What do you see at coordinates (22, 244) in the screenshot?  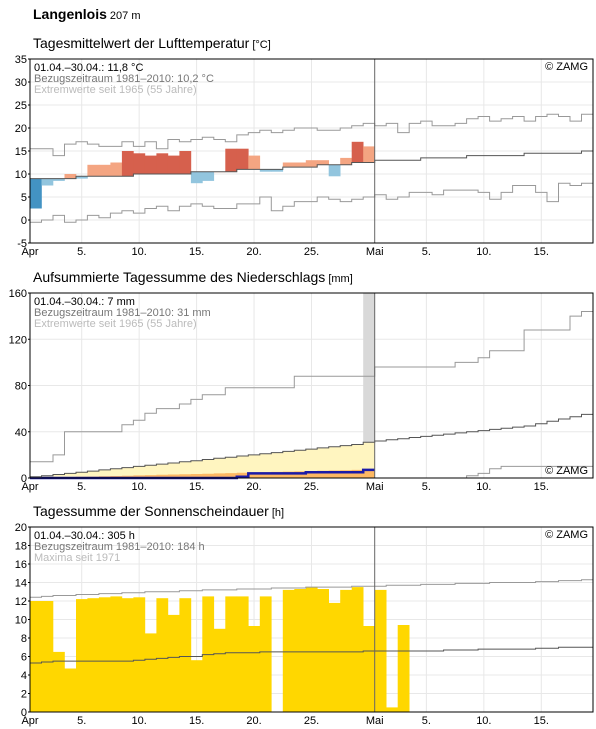 I see `y-tick-label: -5` at bounding box center [22, 244].